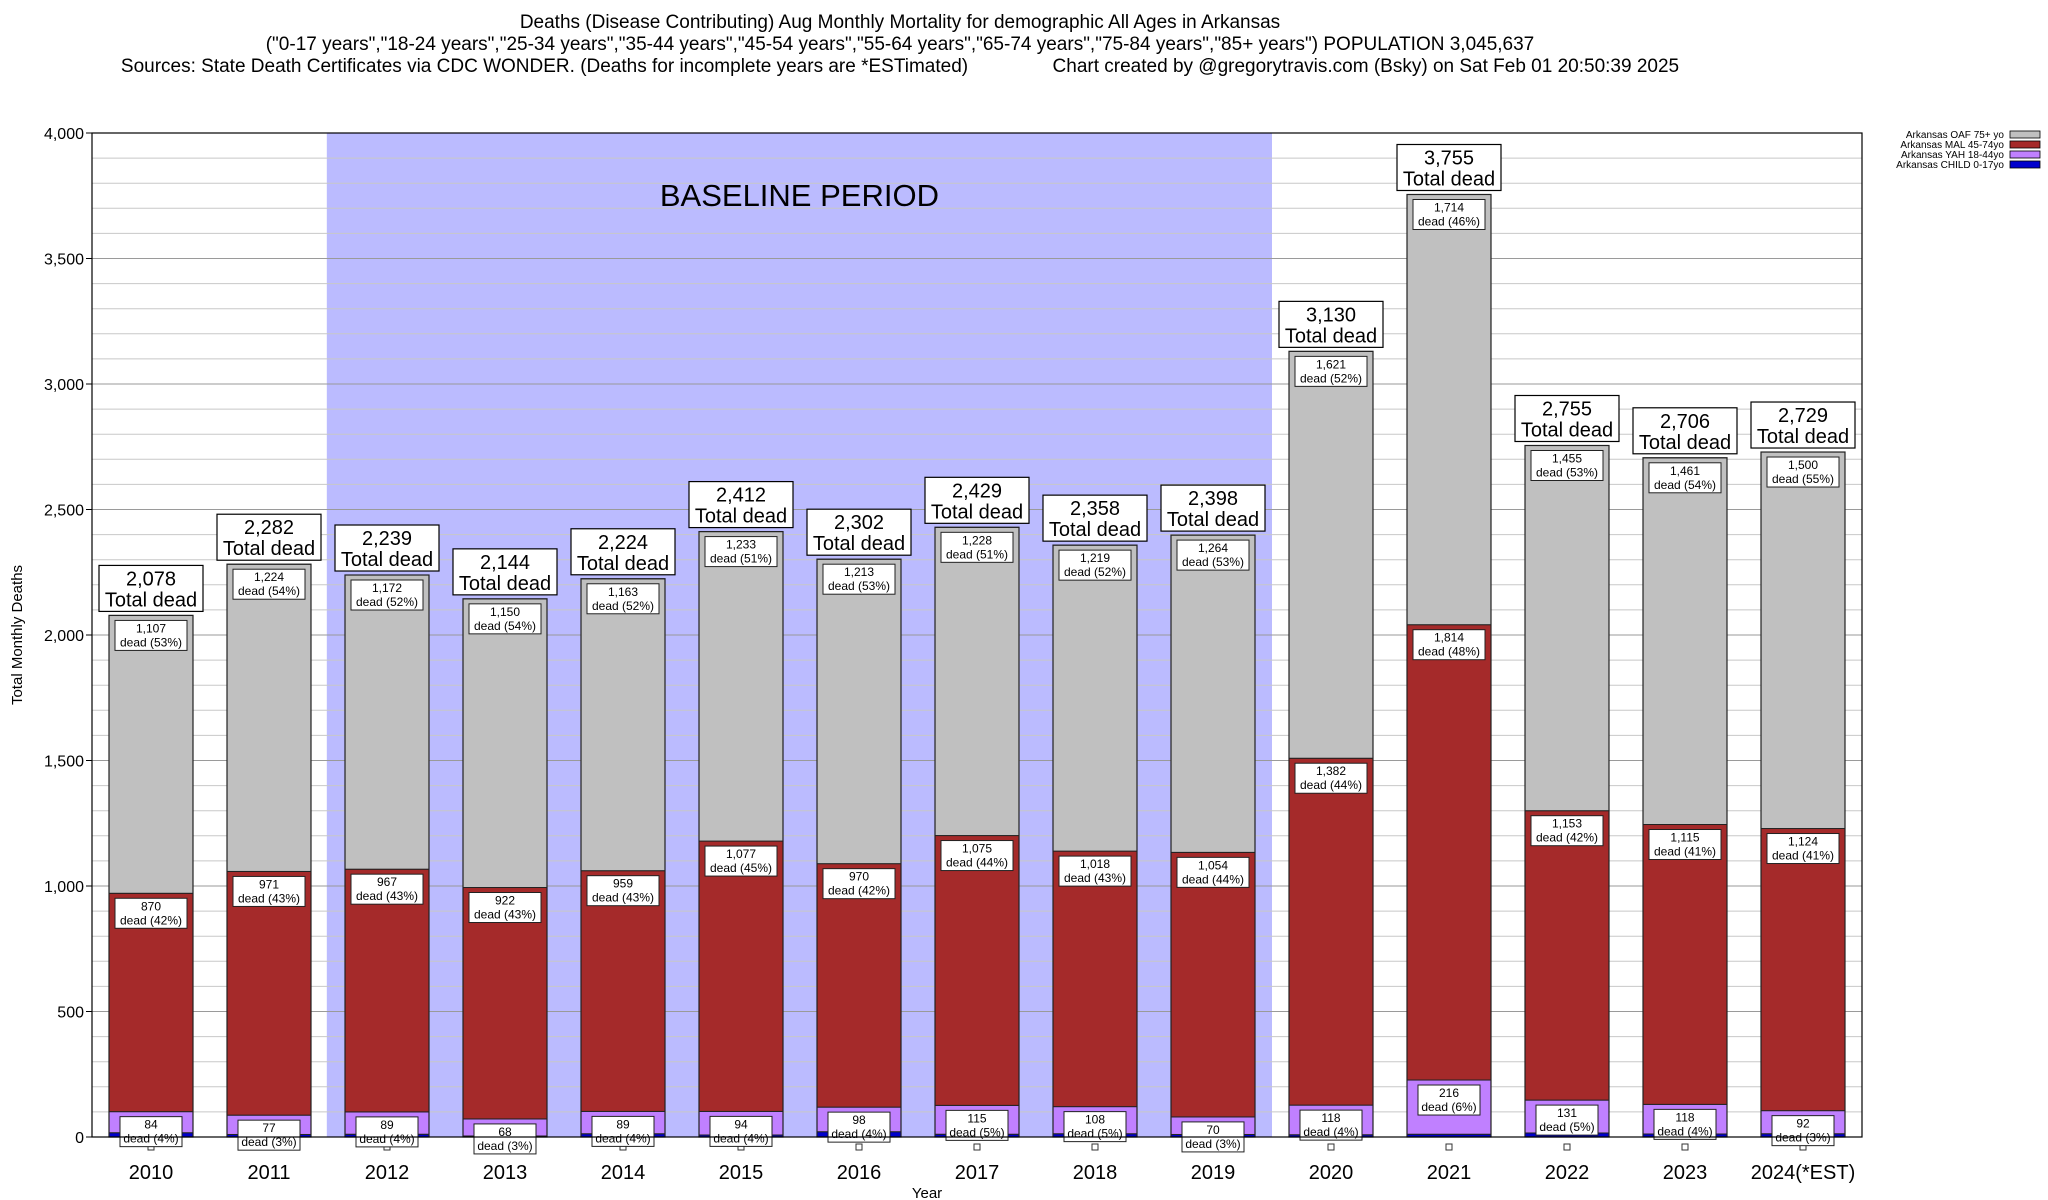  What do you see at coordinates (741, 1124) in the screenshot?
I see `segment-value-label: 94` at bounding box center [741, 1124].